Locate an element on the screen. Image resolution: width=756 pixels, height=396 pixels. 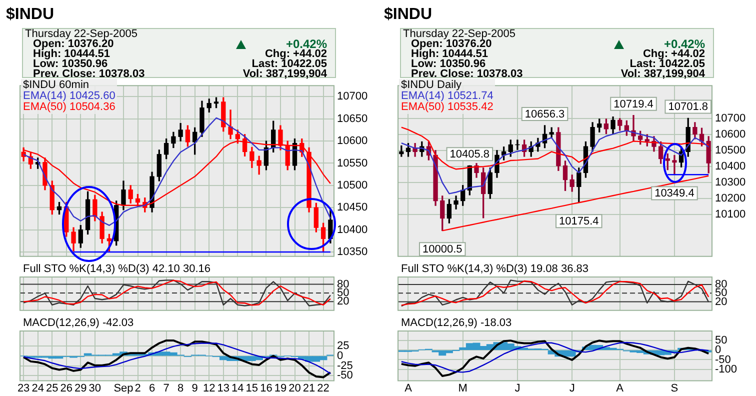
annotation: 10405.8 is located at coordinates (470, 154).